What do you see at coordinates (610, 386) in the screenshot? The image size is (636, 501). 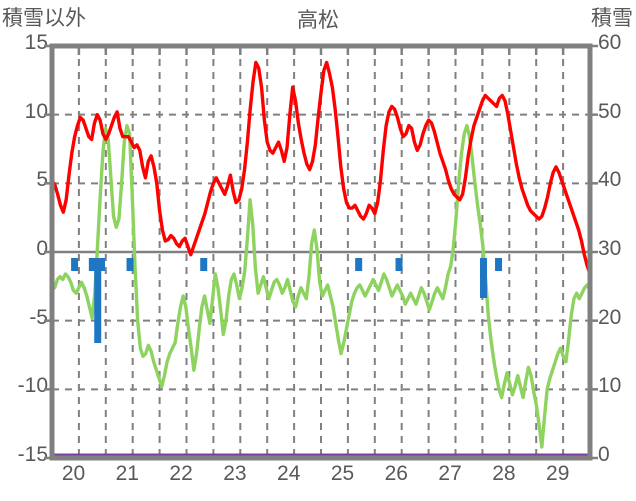 I see `right-axis-tick: 10` at bounding box center [610, 386].